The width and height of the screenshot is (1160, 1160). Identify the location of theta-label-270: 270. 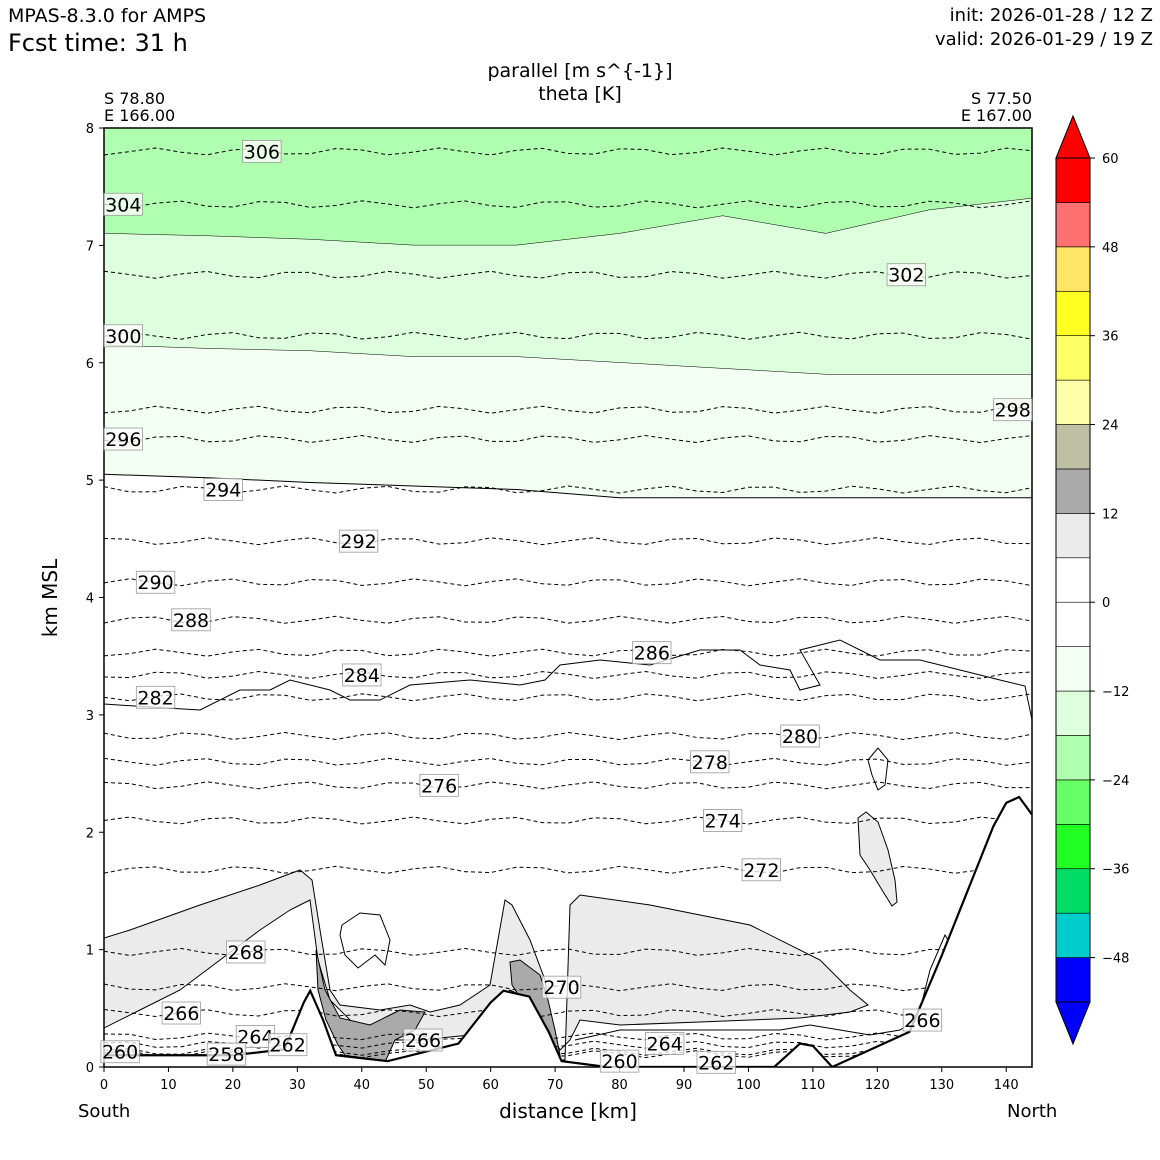
(561, 987).